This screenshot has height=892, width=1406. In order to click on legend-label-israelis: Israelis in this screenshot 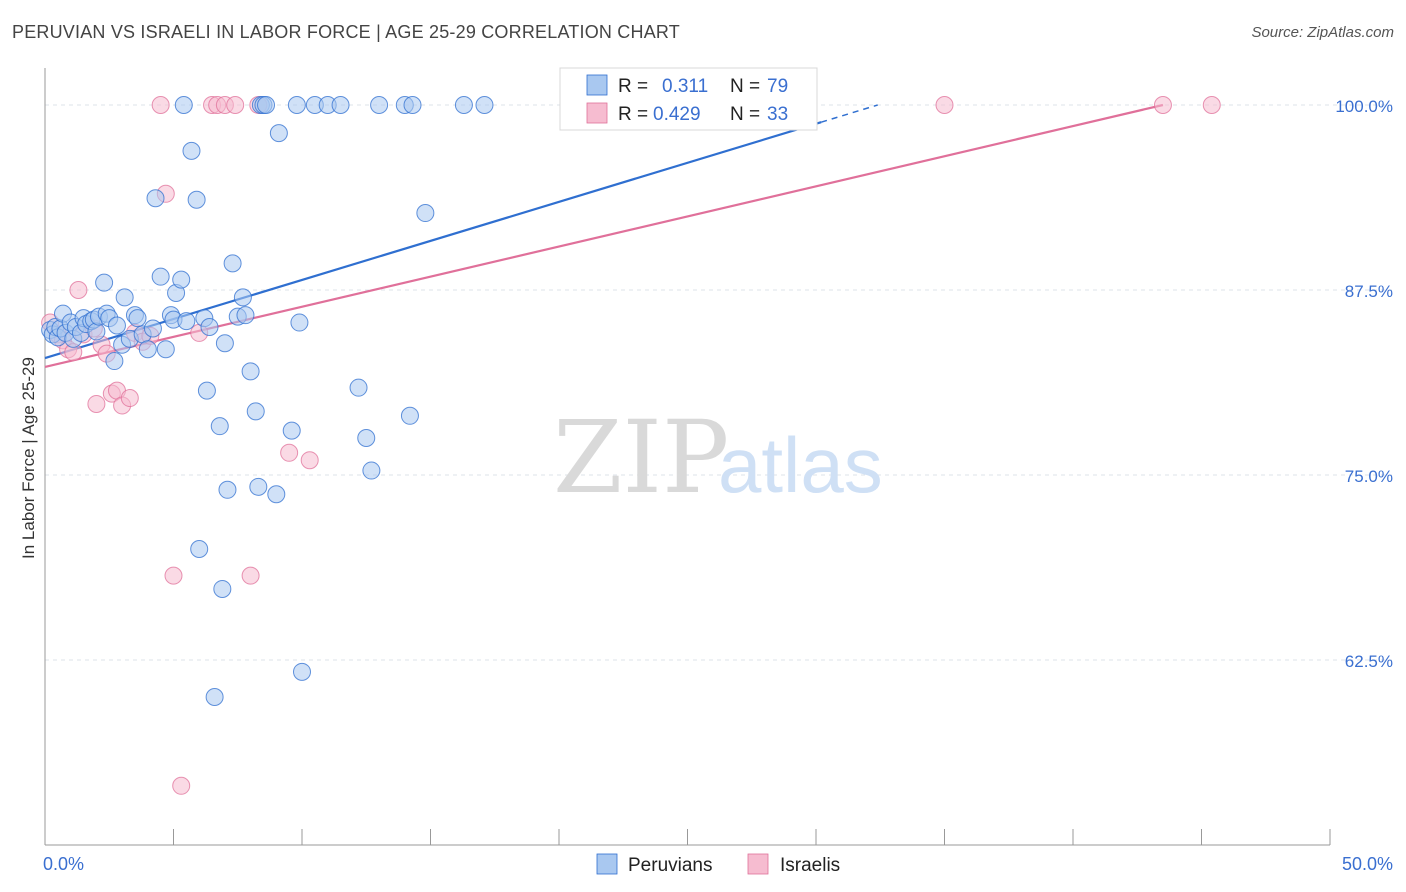, I will do `click(810, 865)`.